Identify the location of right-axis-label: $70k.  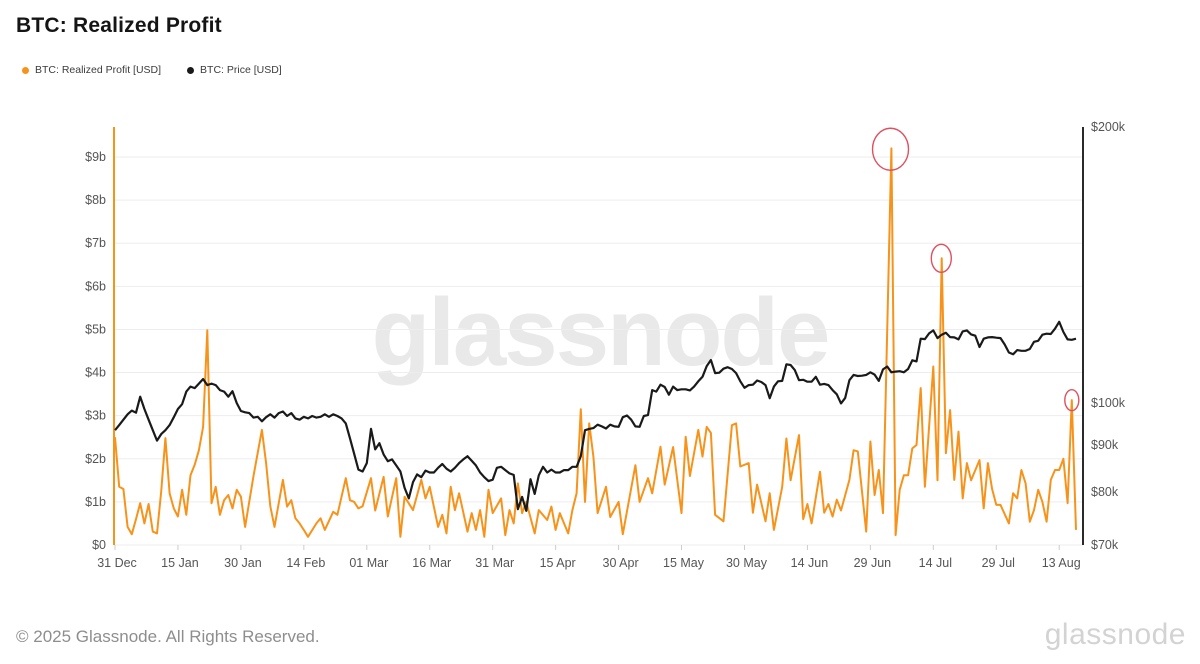
(1105, 545).